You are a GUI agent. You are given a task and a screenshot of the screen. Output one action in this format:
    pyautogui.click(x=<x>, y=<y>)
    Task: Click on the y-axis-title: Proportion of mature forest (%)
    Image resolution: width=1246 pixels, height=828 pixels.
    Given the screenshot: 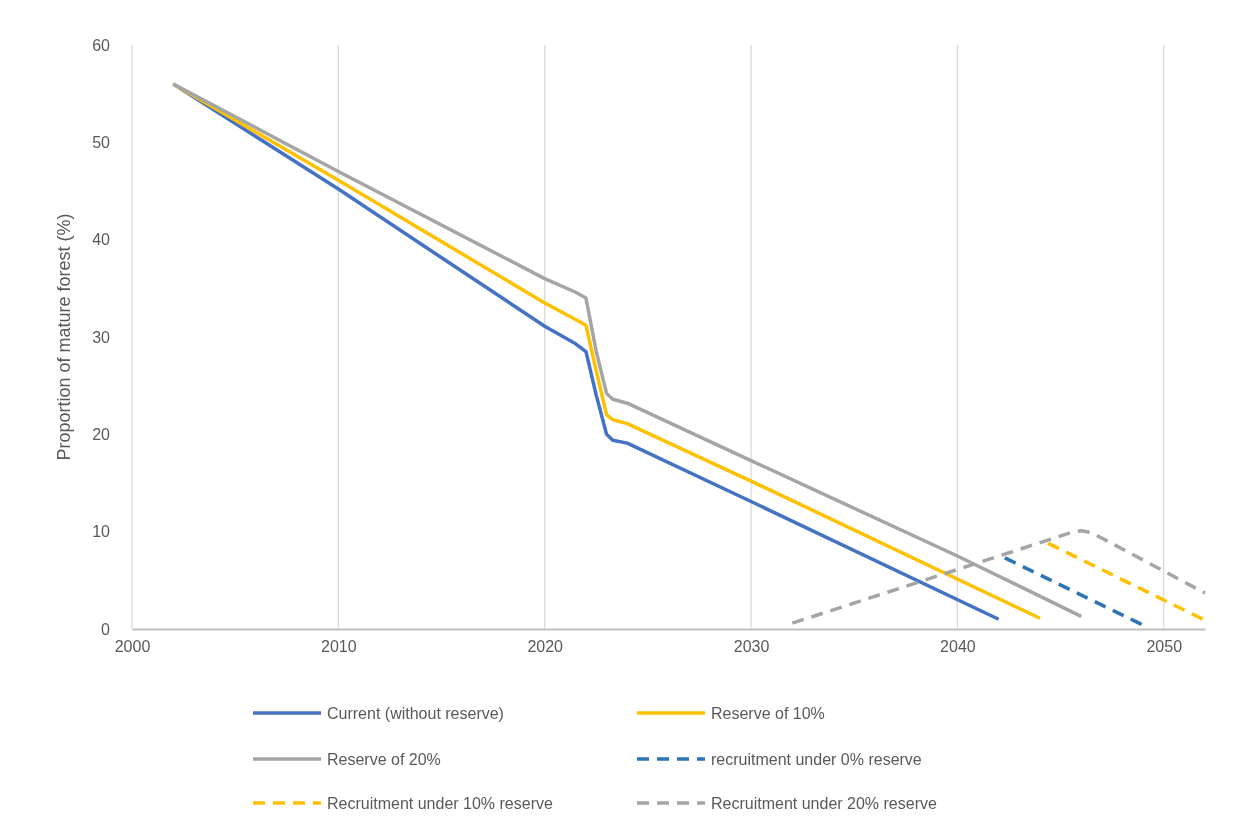 What is the action you would take?
    pyautogui.click(x=64, y=337)
    